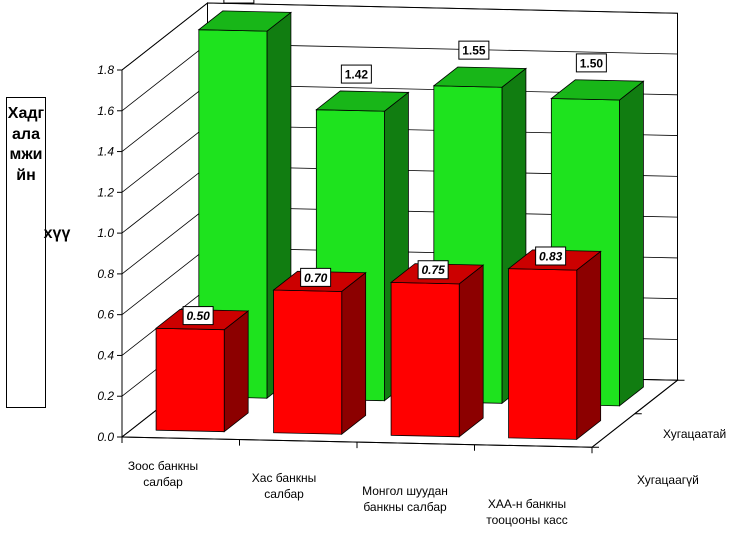 This screenshot has width=739, height=550. Describe the element at coordinates (105, 315) in the screenshot. I see `y-tick-label: 0.6` at that location.